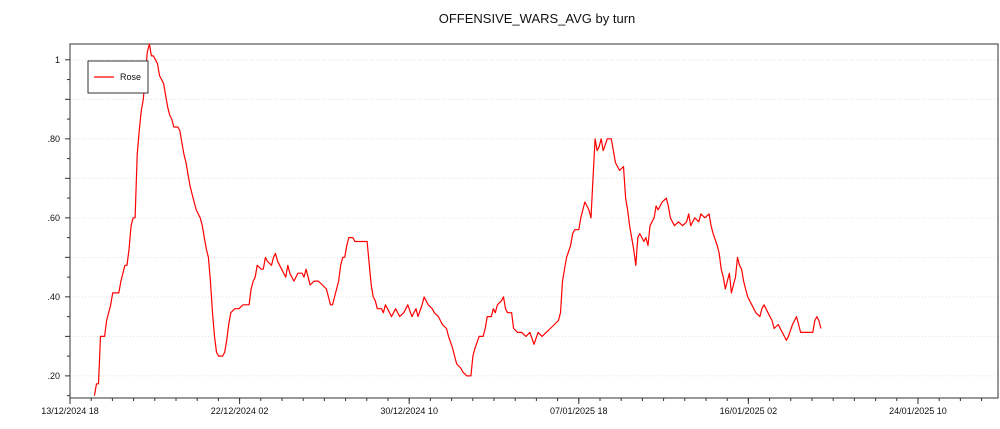  I want to click on y-tick-label: 1, so click(57, 60).